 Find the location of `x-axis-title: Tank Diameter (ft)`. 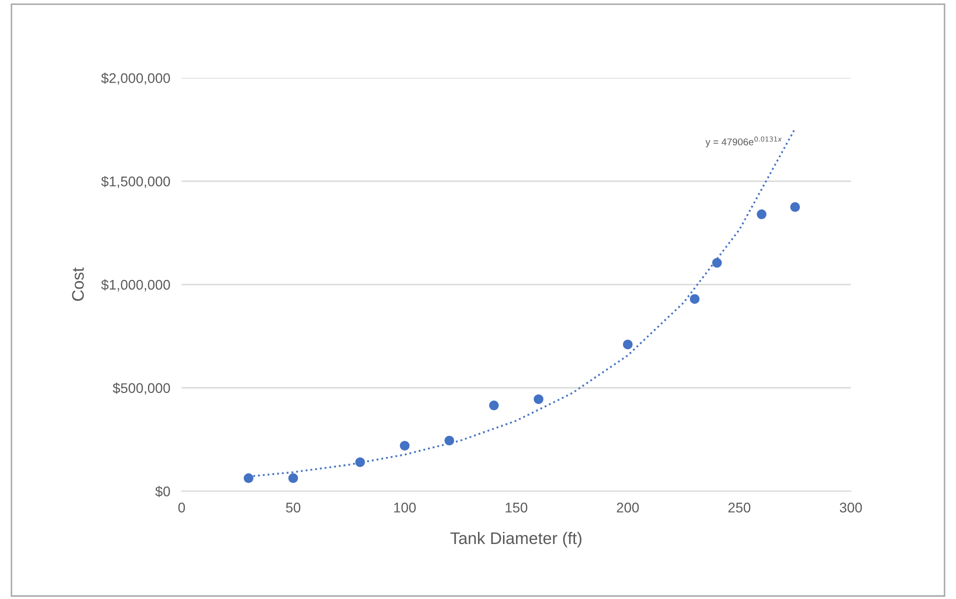

x-axis-title: Tank Diameter (ft) is located at coordinates (516, 540).